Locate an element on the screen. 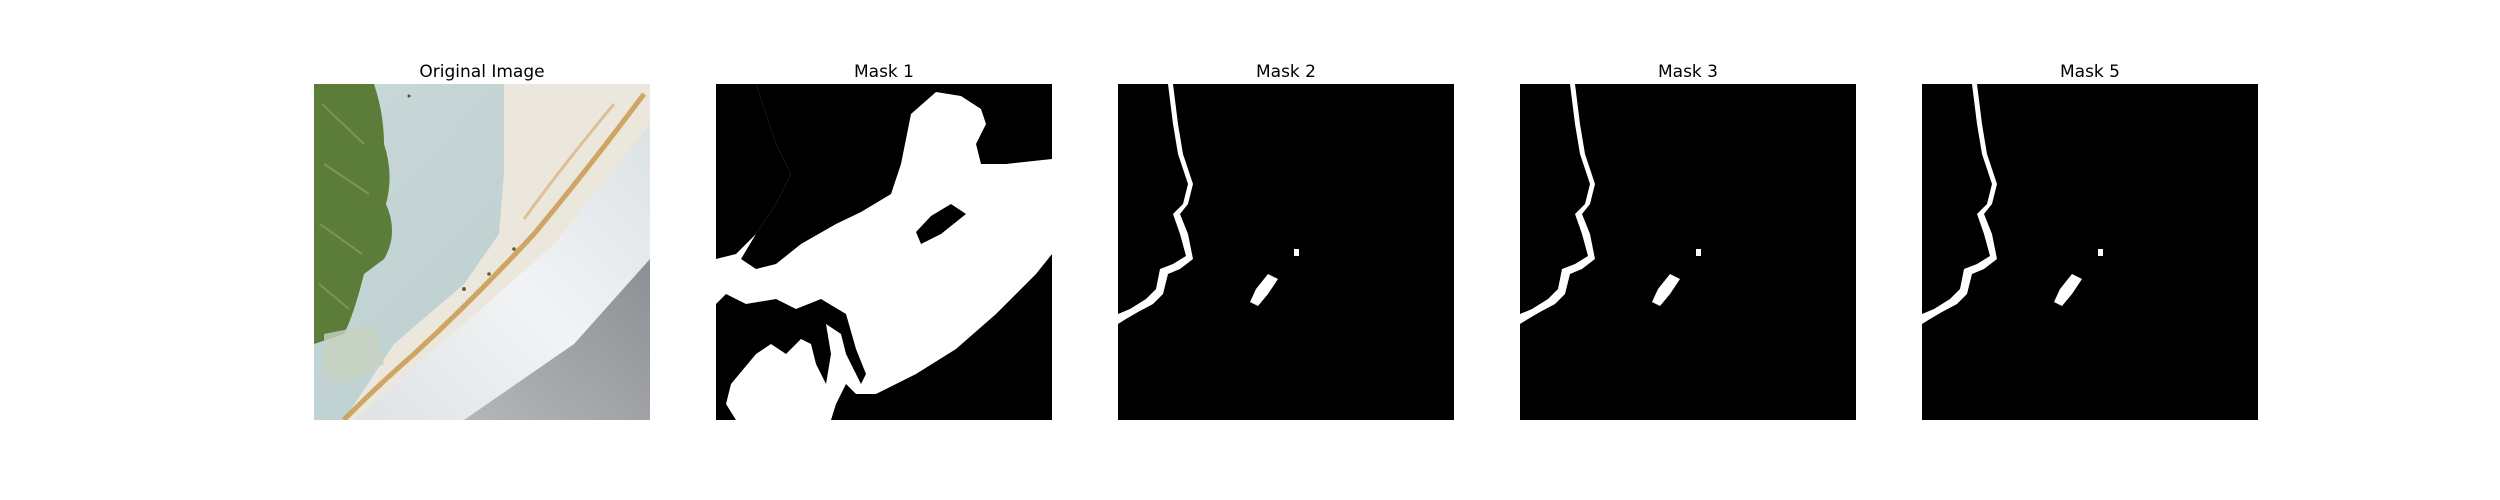 This screenshot has height=500, width=2500. mask-3-graphic is located at coordinates (1688, 252).